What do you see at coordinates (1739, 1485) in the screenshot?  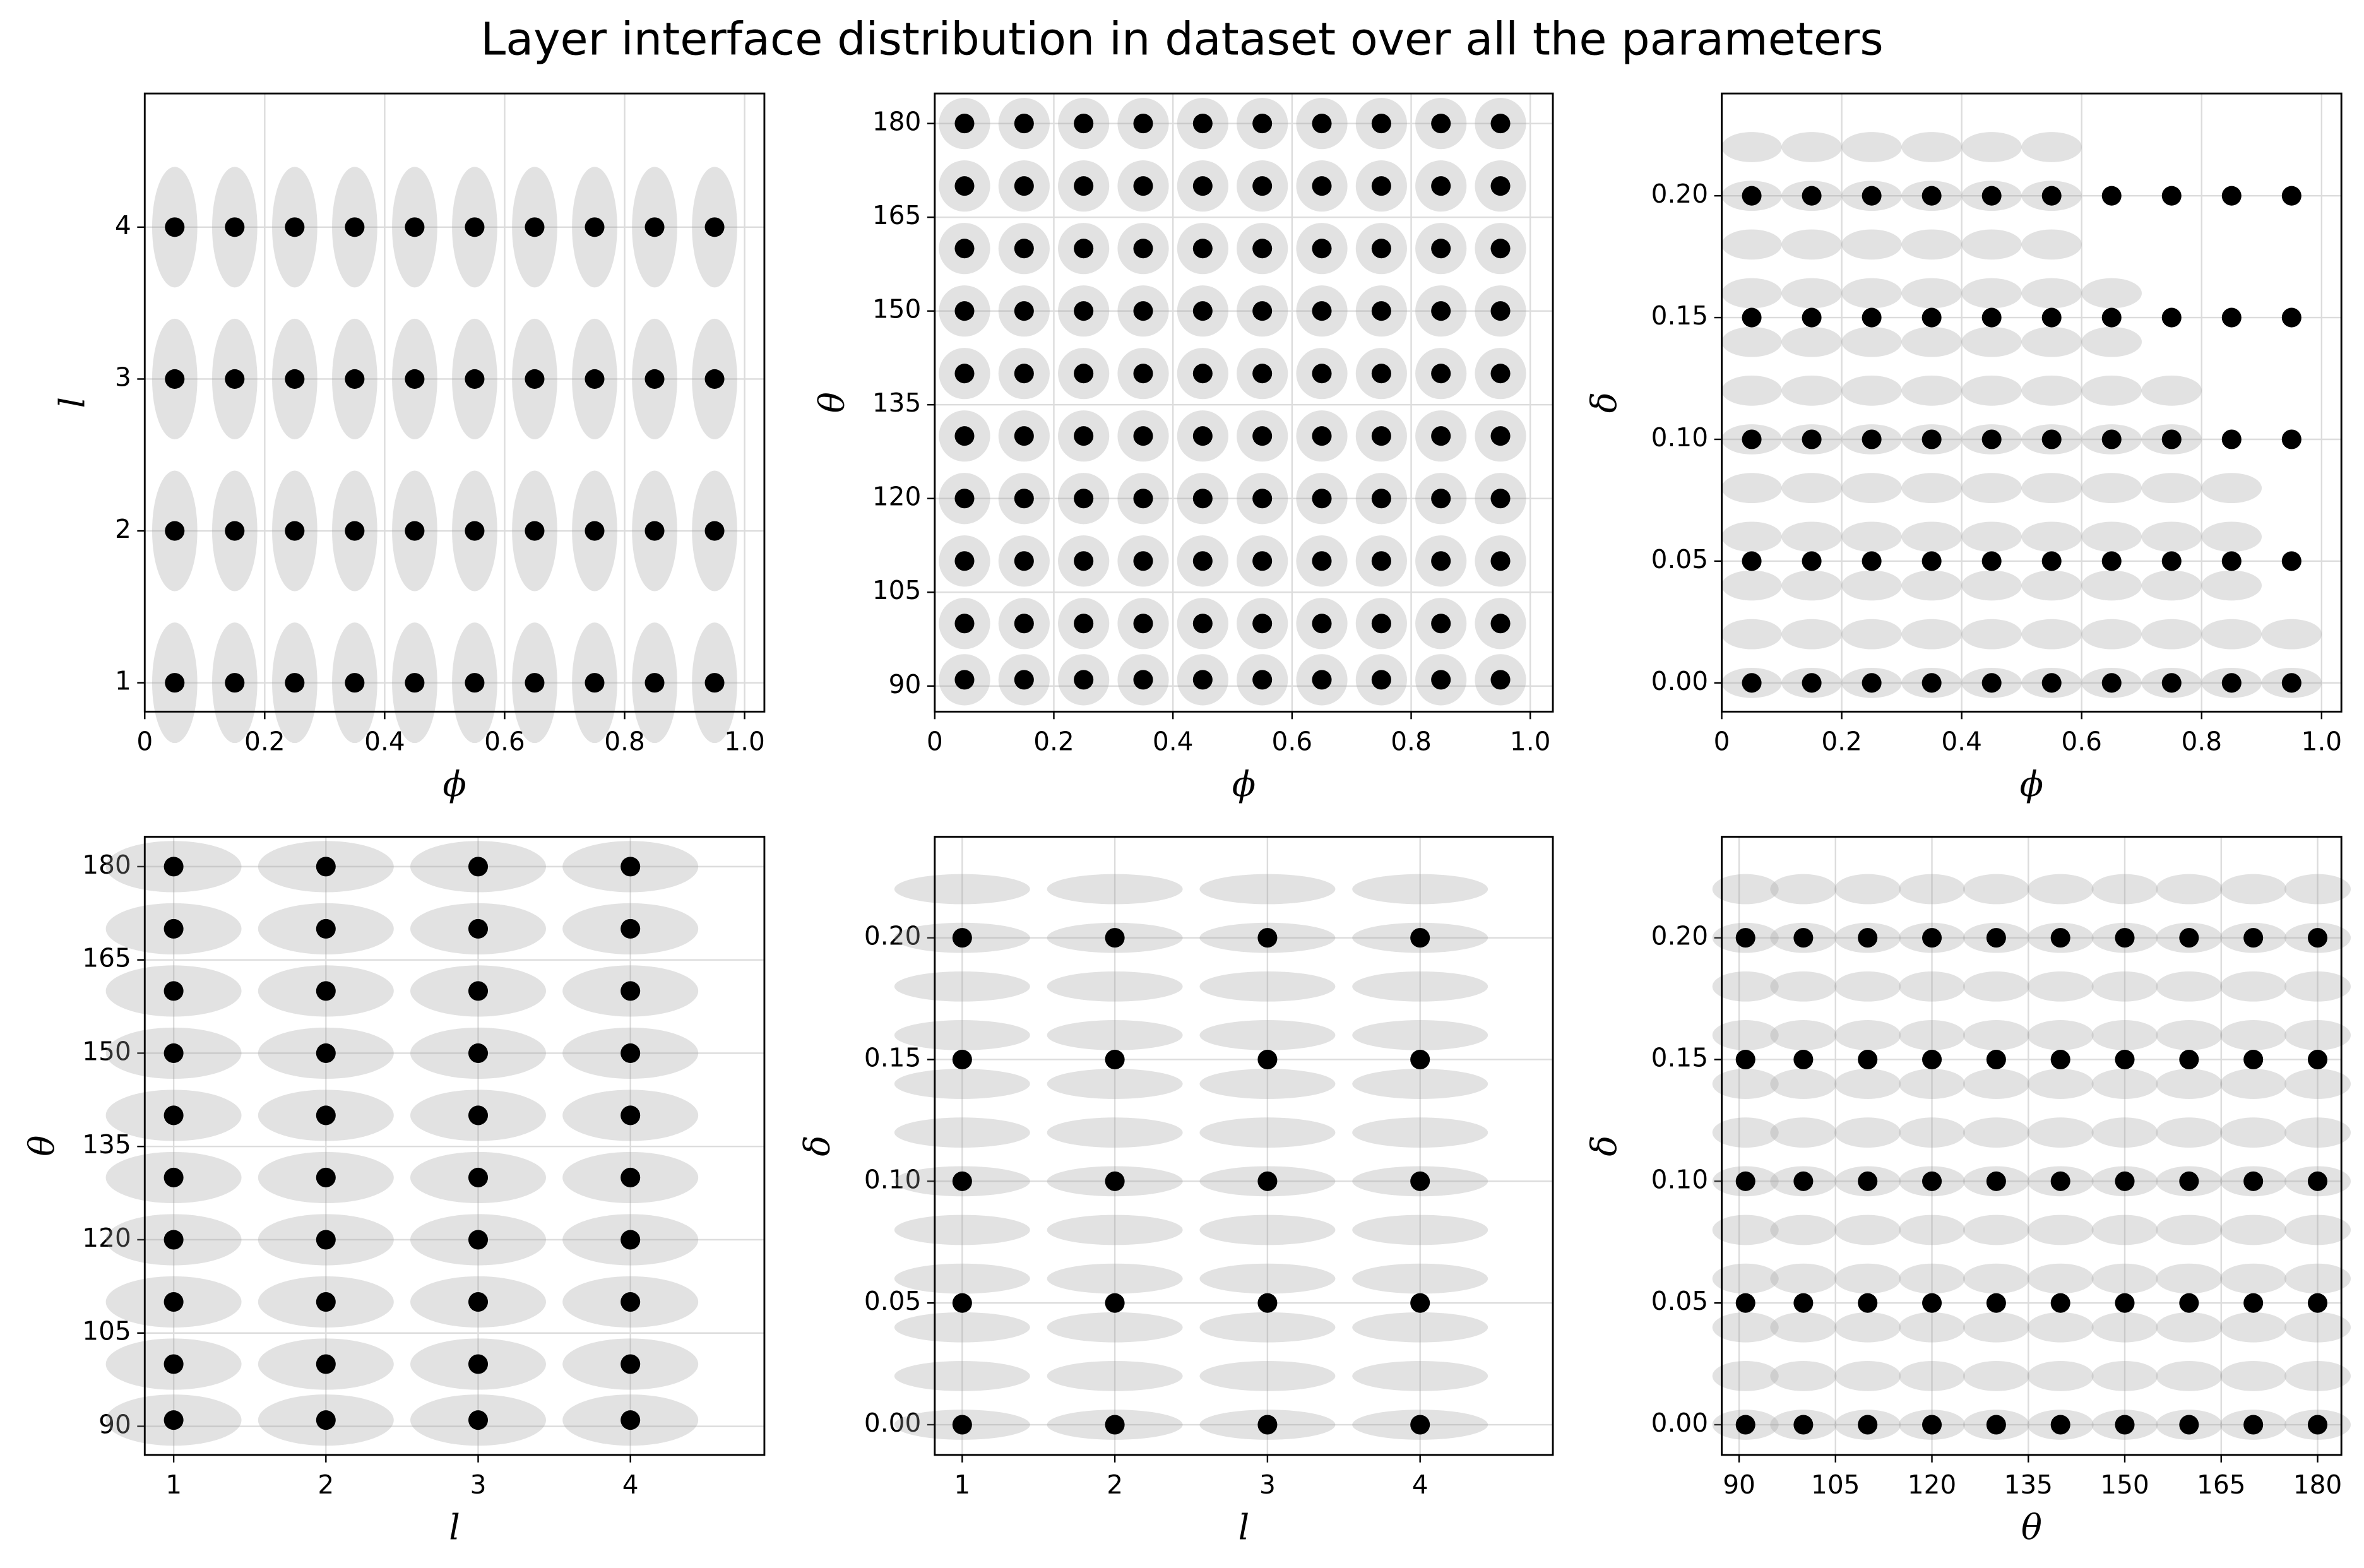 I see `x-tick-label: 90` at bounding box center [1739, 1485].